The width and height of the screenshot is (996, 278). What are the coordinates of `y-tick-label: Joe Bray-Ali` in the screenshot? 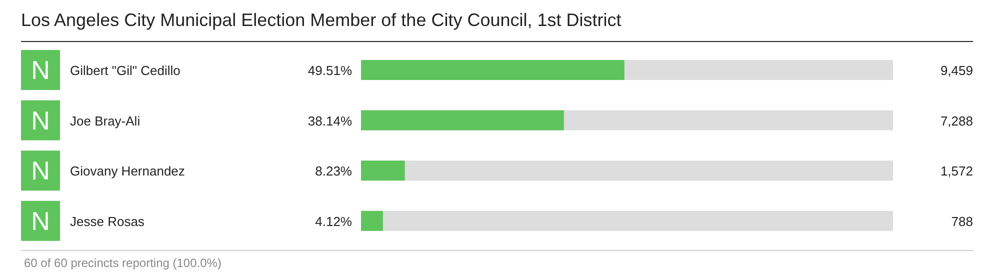 It's located at (105, 120).